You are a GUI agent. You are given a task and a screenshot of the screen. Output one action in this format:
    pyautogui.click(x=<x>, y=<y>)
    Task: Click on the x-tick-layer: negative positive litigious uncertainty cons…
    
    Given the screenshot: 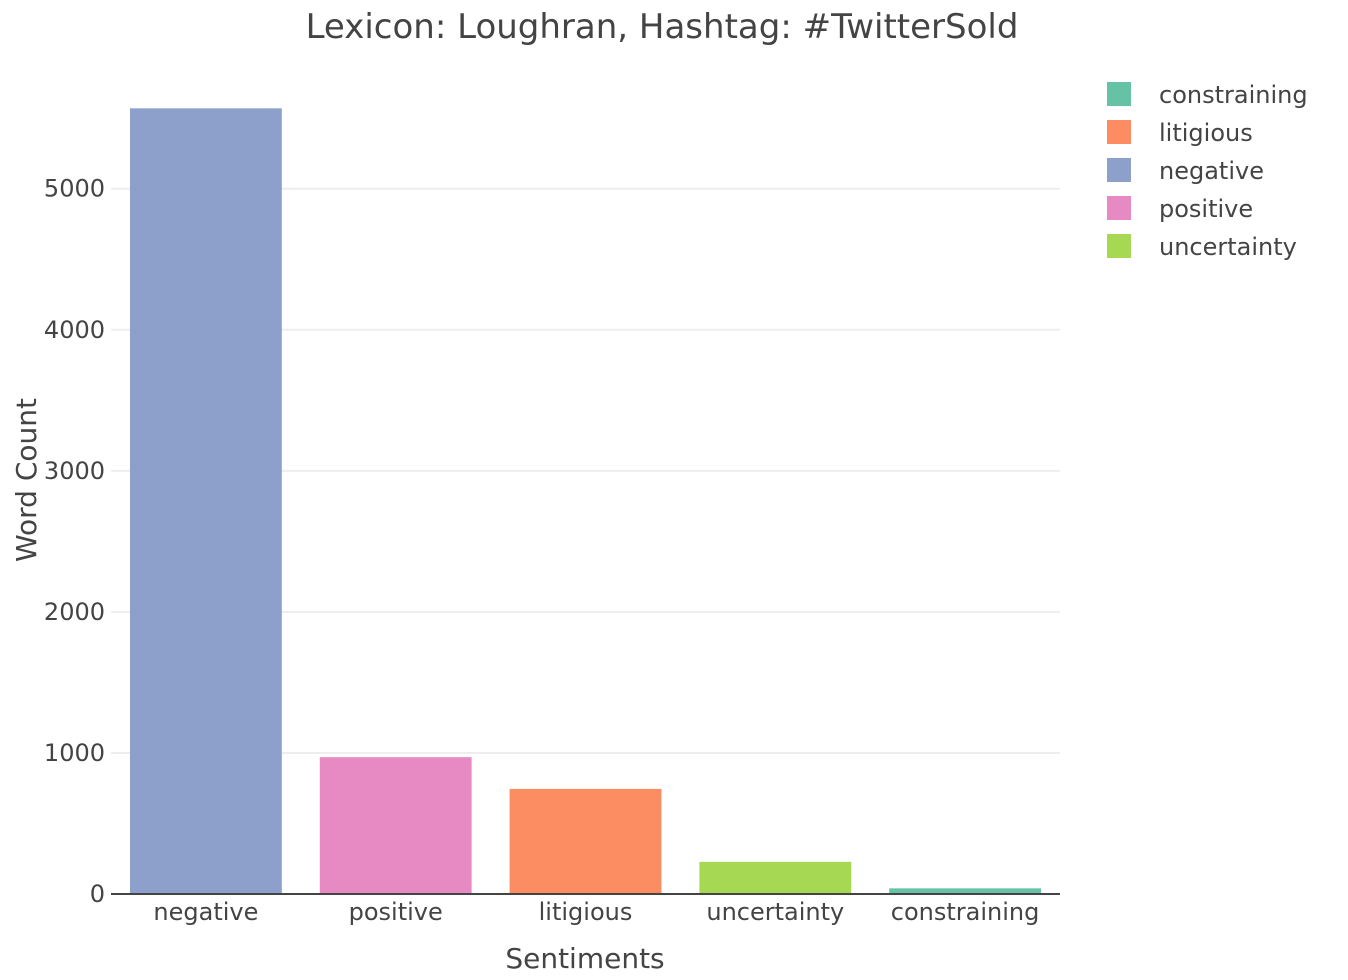 What is the action you would take?
    pyautogui.click(x=596, y=912)
    